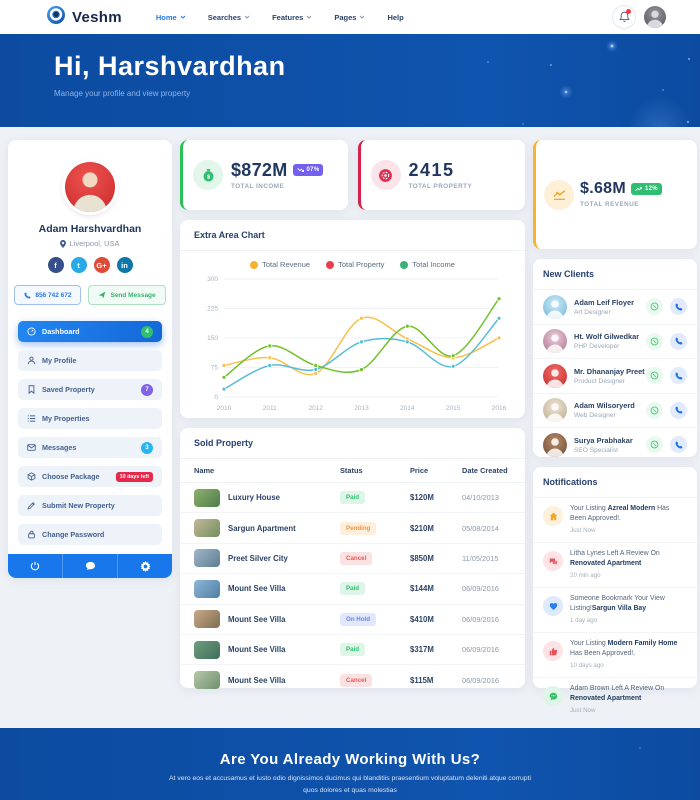 This screenshot has width=700, height=800. I want to click on stat-card-total-income: $ $872M 07% TOTAL INCOME, so click(264, 175).